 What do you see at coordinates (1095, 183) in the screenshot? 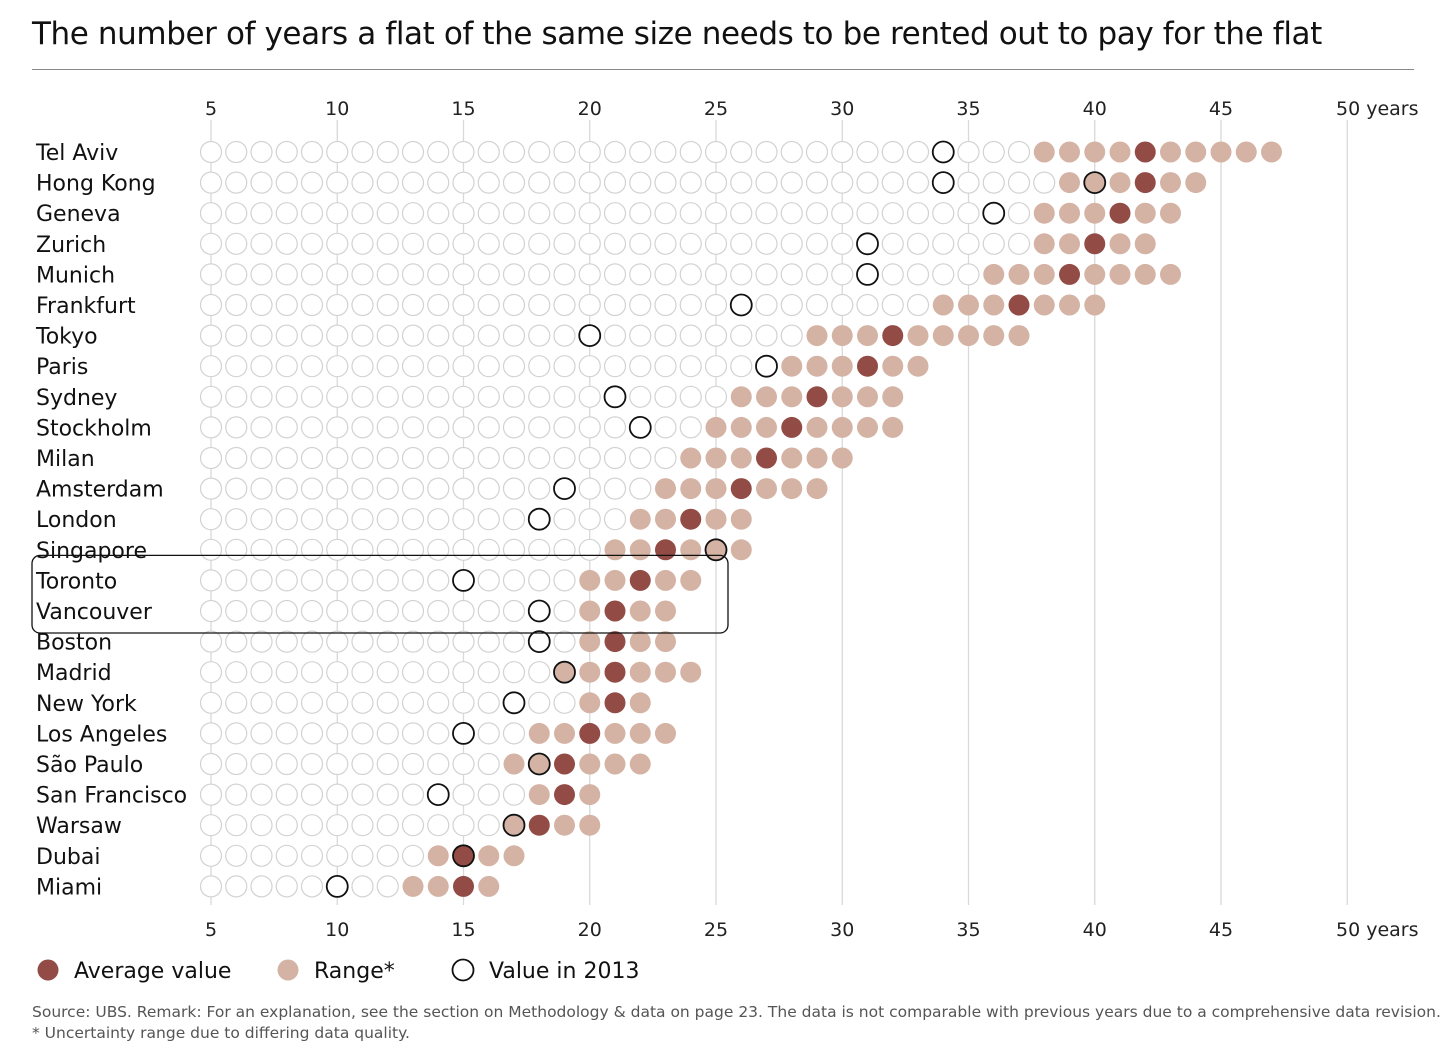
I see `range-dot-value-2013` at bounding box center [1095, 183].